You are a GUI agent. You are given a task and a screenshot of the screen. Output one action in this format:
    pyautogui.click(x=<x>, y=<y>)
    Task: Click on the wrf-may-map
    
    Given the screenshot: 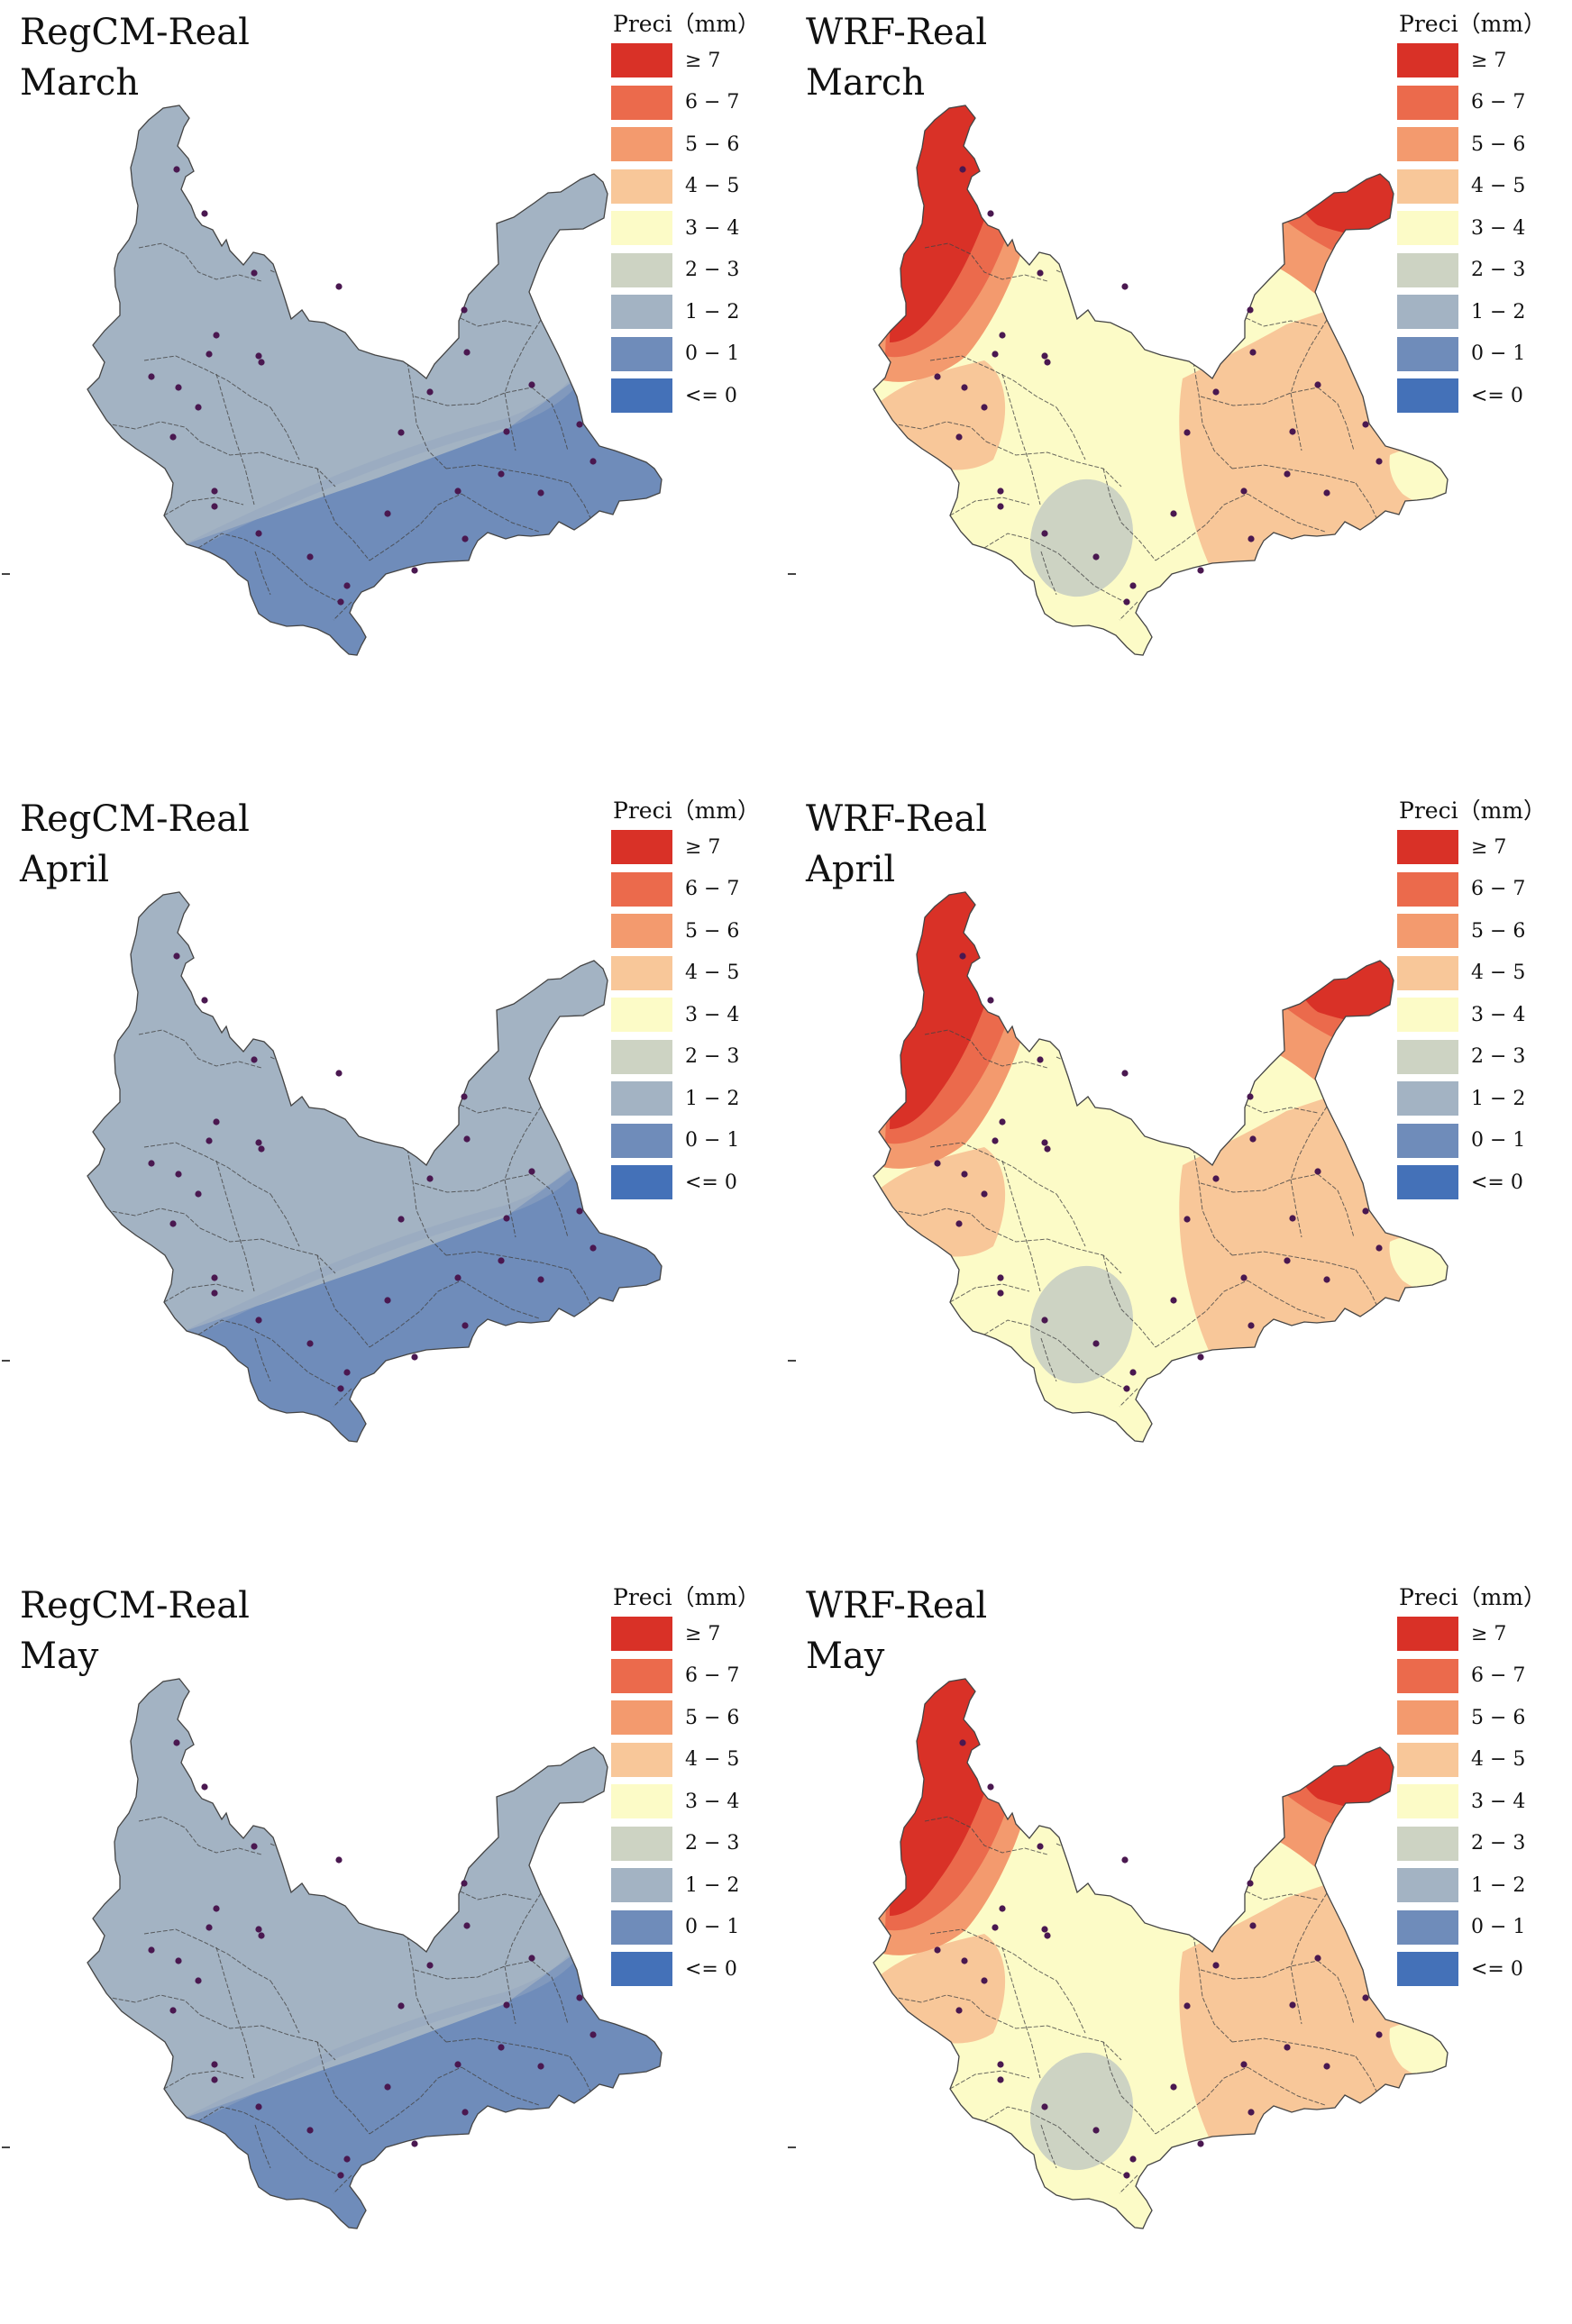 What is the action you would take?
    pyautogui.click(x=1161, y=1954)
    